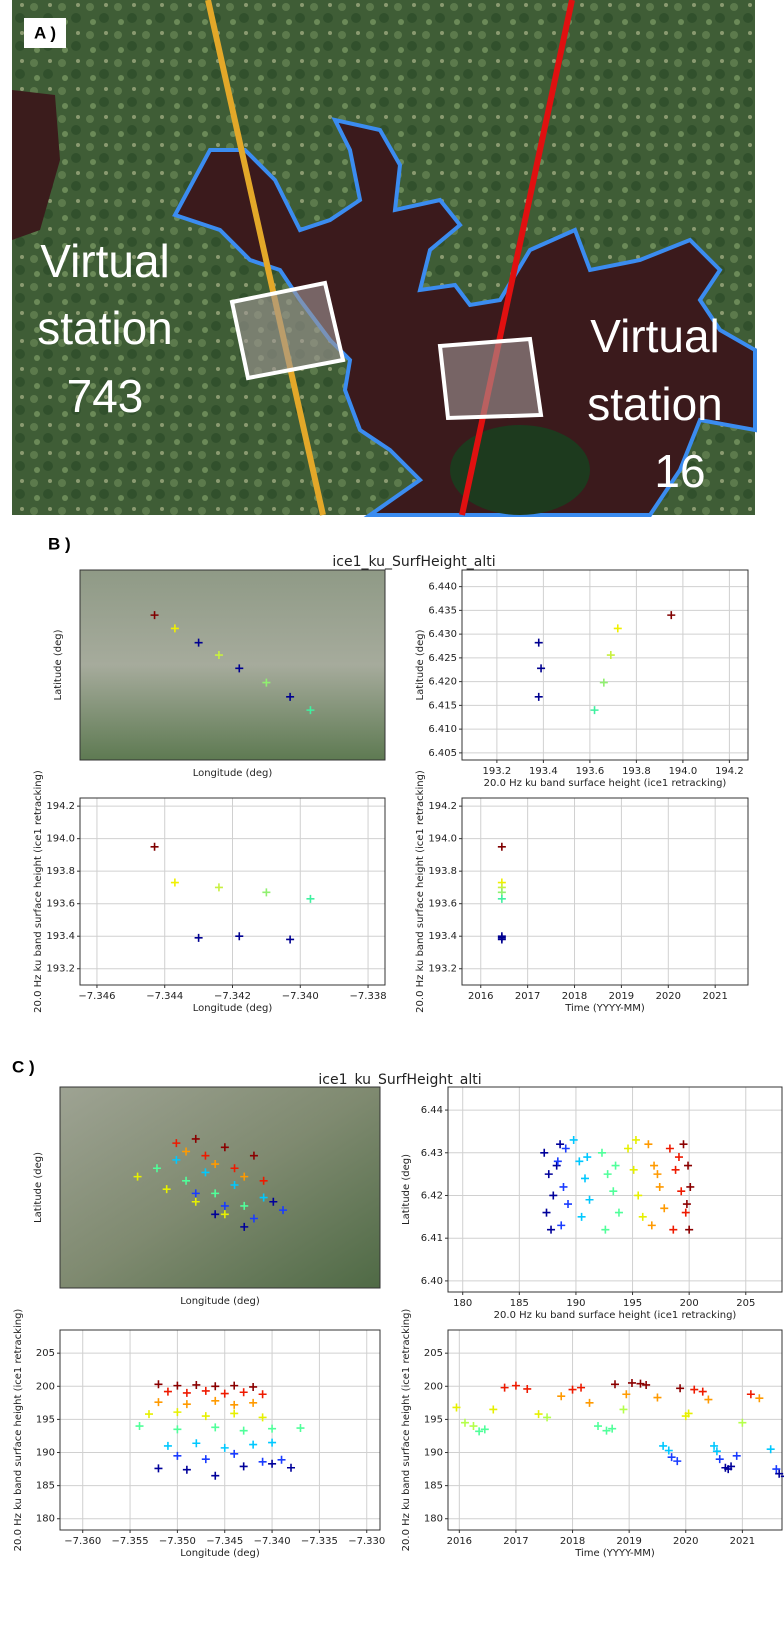 The width and height of the screenshot is (784, 1628). I want to click on panel-label: C ), so click(23, 1066).